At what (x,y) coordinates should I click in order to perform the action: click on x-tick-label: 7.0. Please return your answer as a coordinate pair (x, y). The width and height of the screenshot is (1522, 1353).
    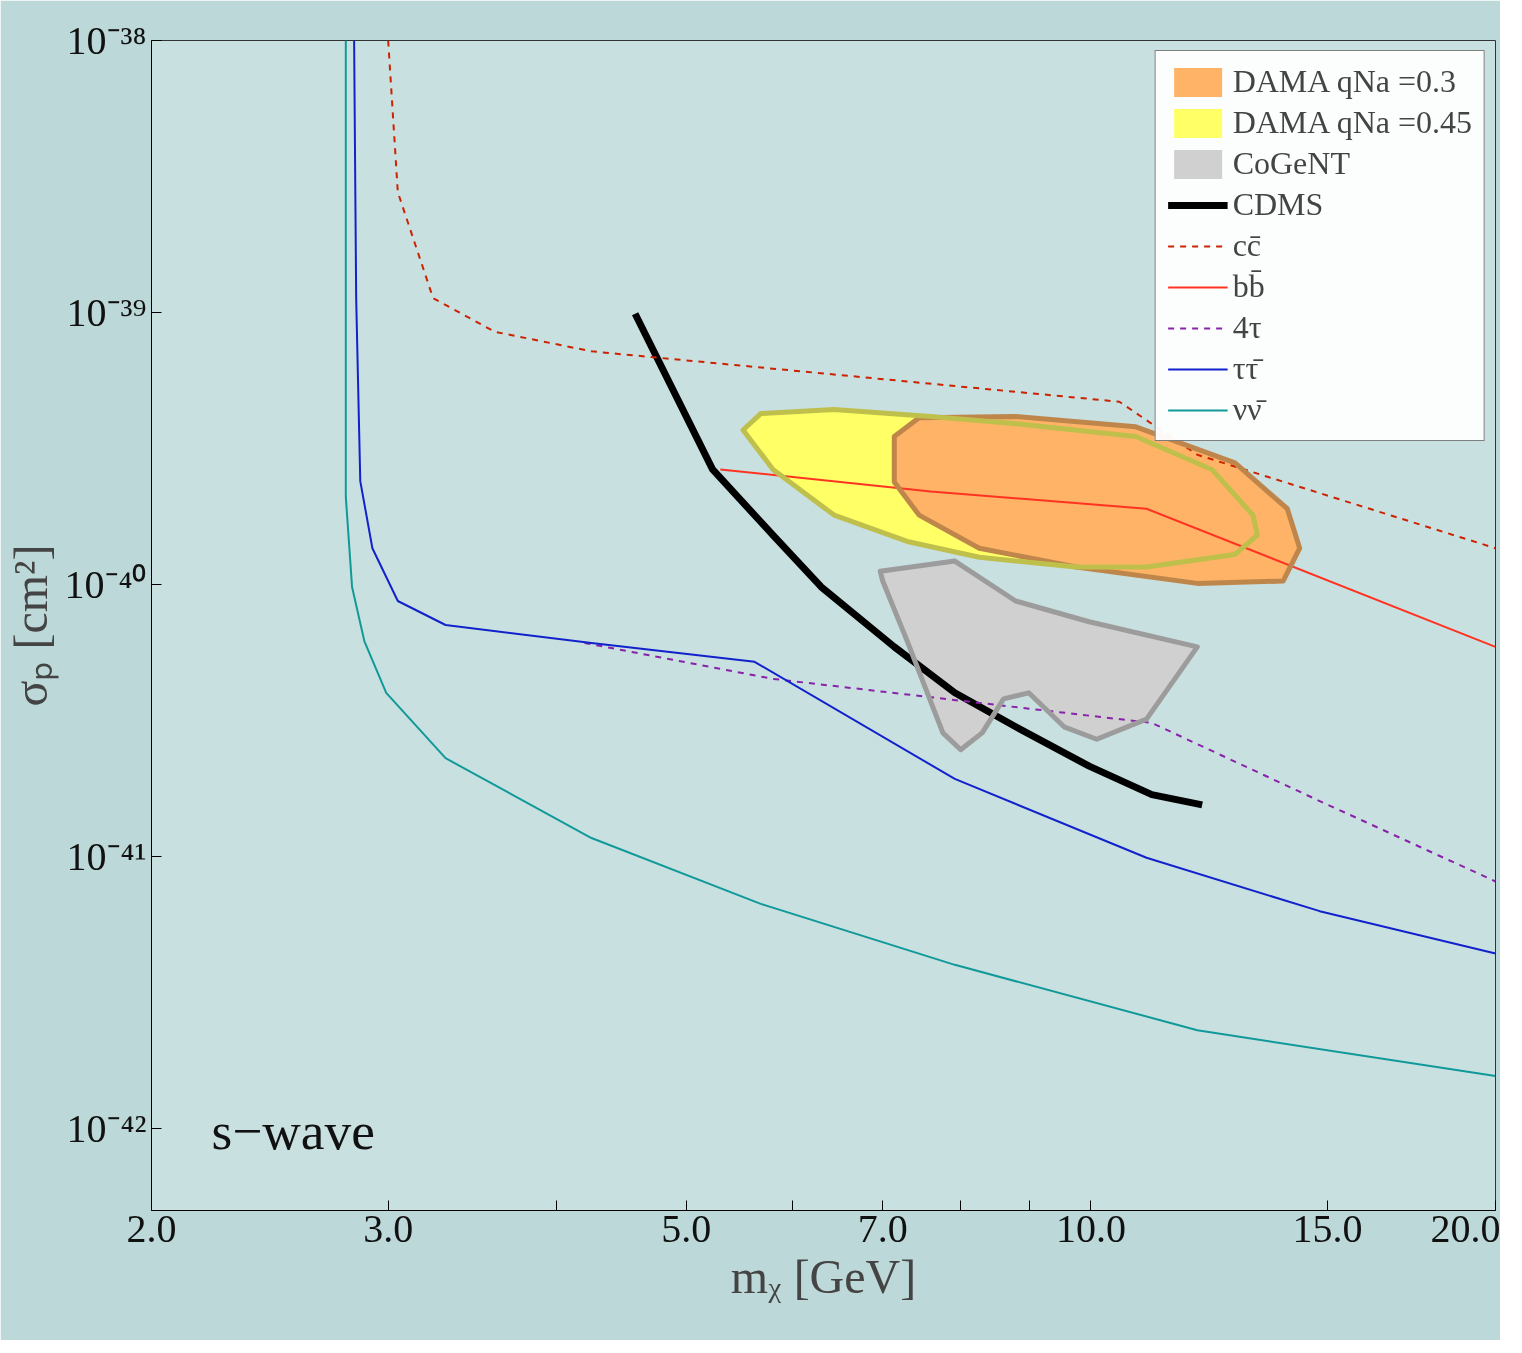
    Looking at the image, I should click on (882, 1228).